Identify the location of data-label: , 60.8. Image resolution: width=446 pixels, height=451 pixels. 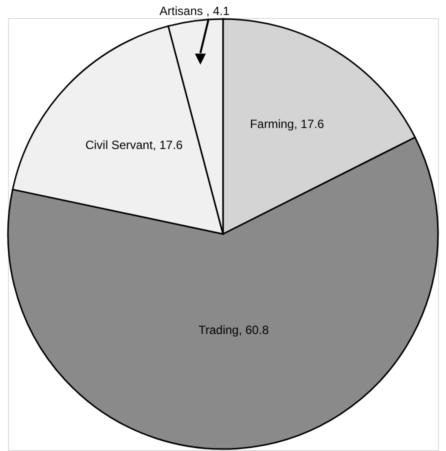
(254, 329).